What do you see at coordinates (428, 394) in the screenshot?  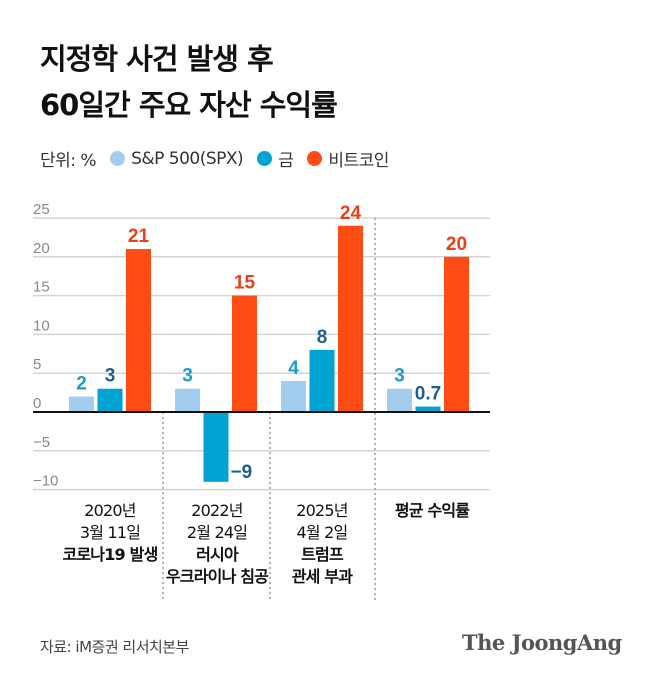 I see `data-label: 0.7` at bounding box center [428, 394].